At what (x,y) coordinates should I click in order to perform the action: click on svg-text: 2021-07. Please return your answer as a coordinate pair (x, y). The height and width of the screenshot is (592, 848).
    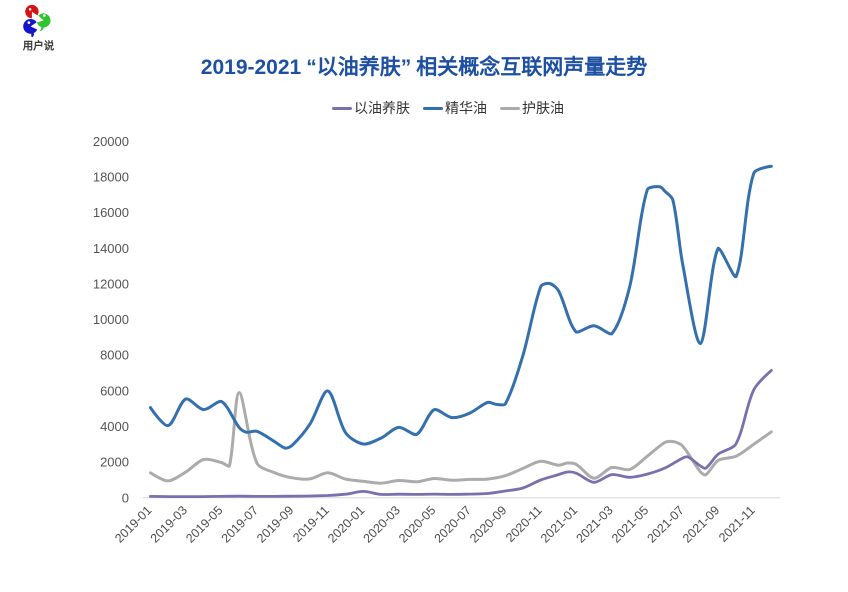
    Looking at the image, I should click on (665, 524).